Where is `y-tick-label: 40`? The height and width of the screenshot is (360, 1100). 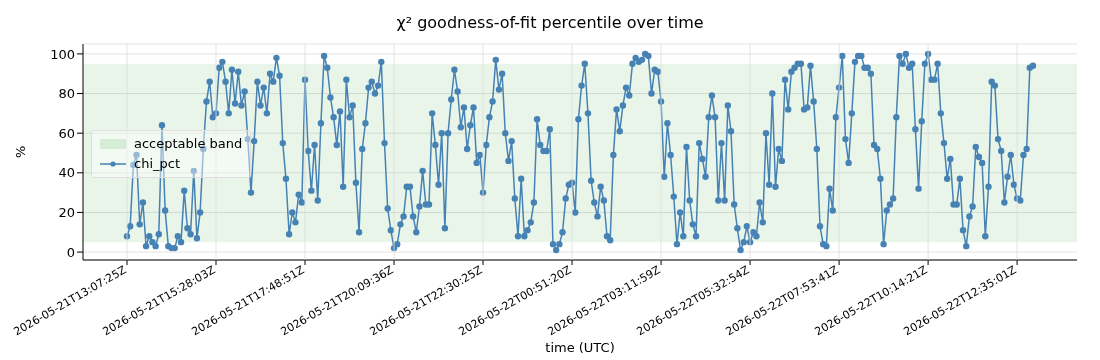 y-tick-label: 40 is located at coordinates (66, 173).